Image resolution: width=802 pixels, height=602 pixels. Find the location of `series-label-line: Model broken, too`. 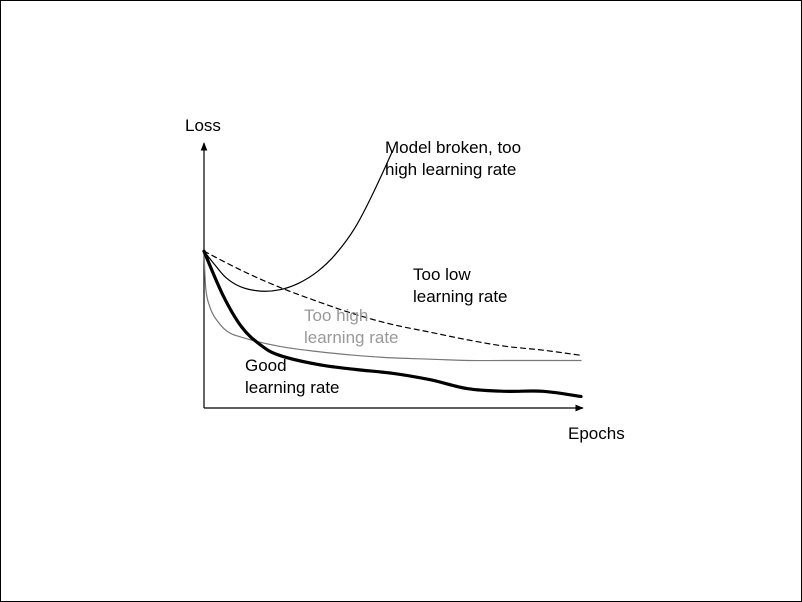

series-label-line: Model broken, too is located at coordinates (453, 147).